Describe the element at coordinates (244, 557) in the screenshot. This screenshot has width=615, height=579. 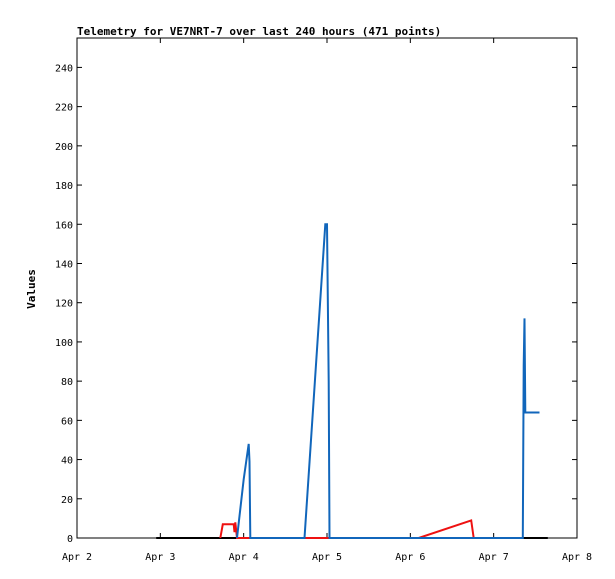
I see `x-tick-label: Apr 4` at that location.